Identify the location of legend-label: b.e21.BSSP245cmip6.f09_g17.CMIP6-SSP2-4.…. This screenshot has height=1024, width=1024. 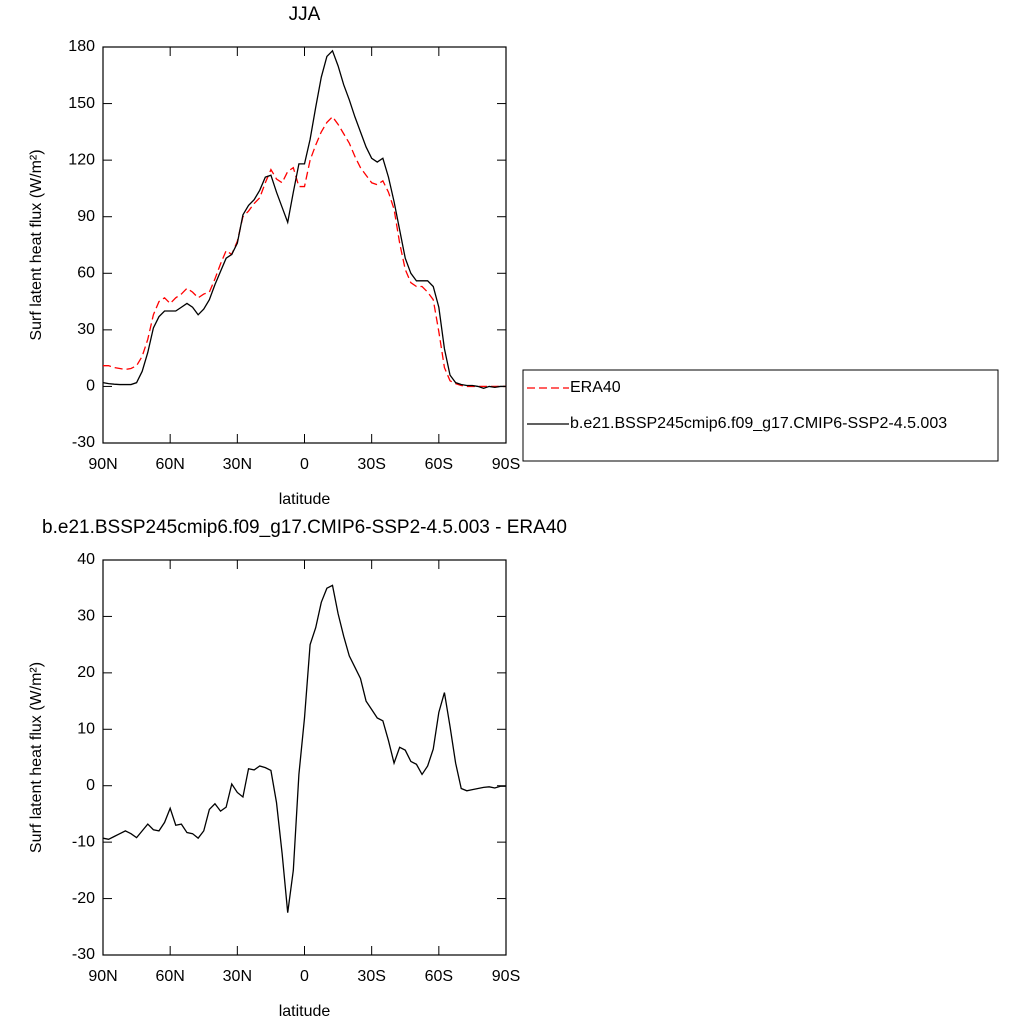
(758, 423).